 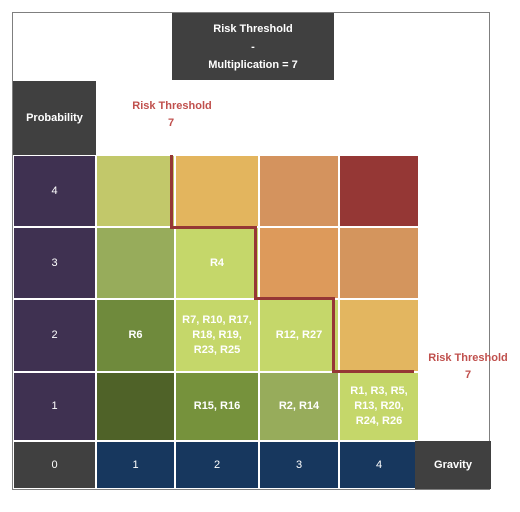 I want to click on matrix-cell-p3-g4, so click(x=379, y=263).